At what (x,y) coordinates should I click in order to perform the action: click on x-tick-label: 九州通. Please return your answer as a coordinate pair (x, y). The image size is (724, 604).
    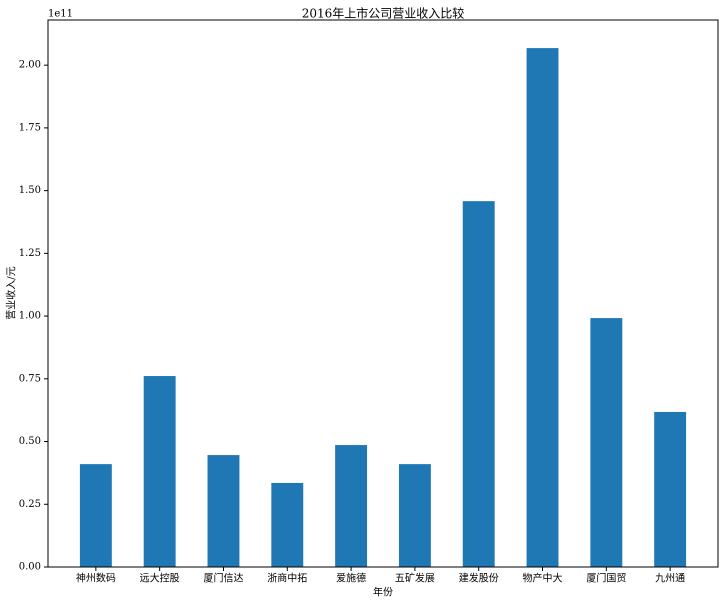
    Looking at the image, I should click on (670, 579).